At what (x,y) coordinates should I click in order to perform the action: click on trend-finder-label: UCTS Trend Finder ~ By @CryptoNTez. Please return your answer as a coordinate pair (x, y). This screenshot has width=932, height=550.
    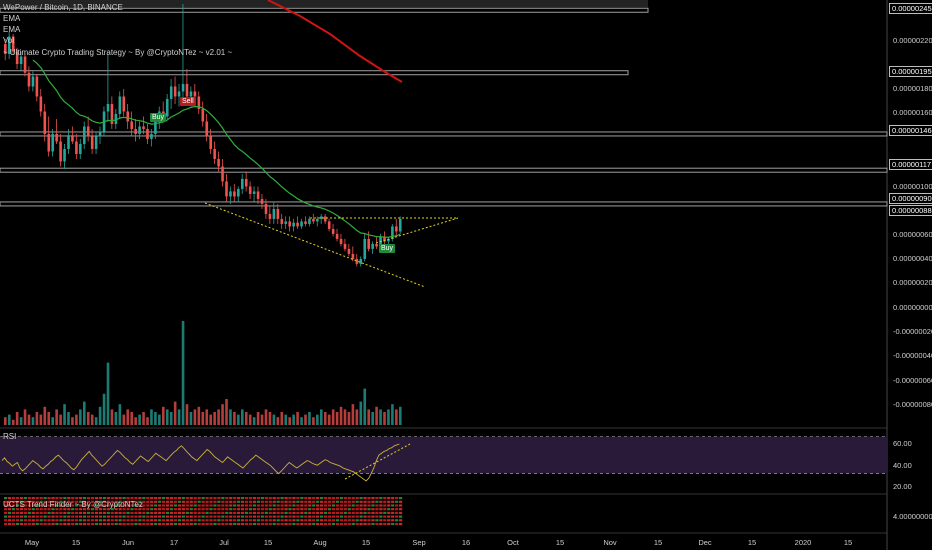
    Looking at the image, I should click on (73, 504).